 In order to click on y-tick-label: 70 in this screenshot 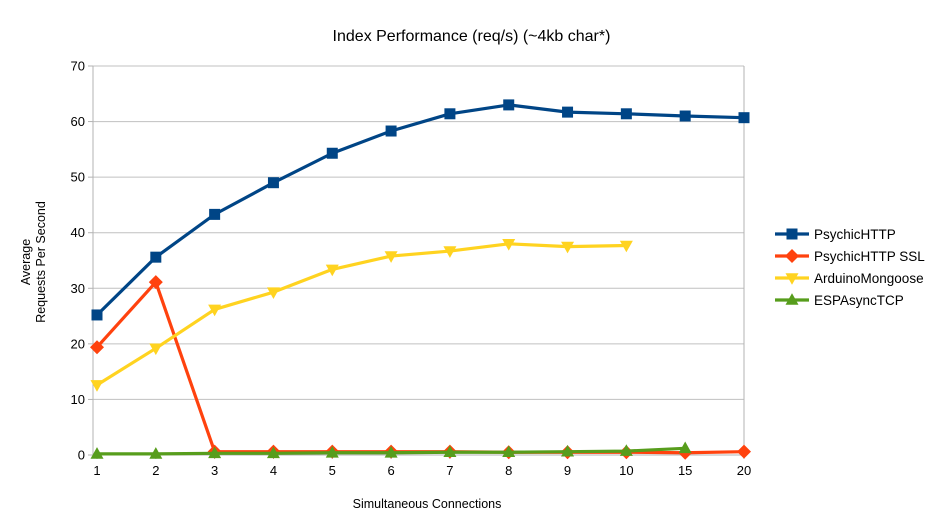, I will do `click(78, 66)`.